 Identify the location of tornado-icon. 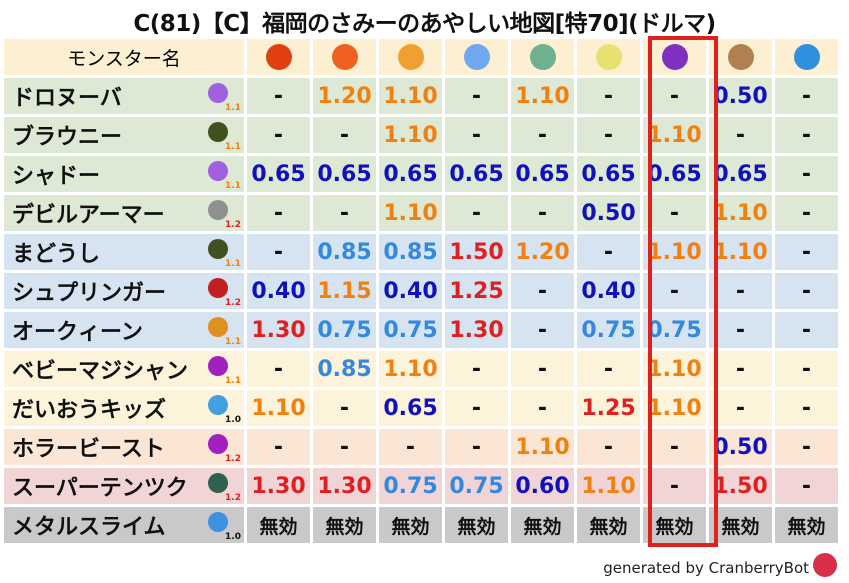
(542, 57).